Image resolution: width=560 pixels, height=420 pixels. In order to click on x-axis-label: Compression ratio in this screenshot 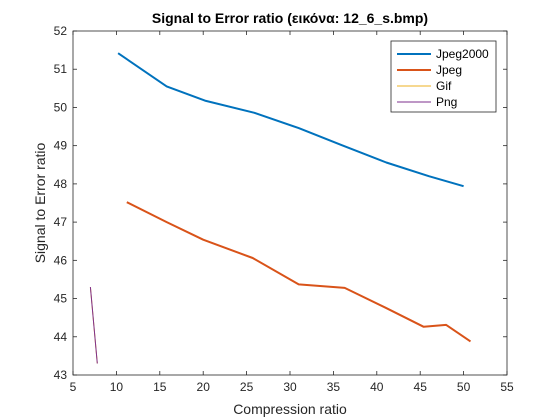, I will do `click(290, 409)`.